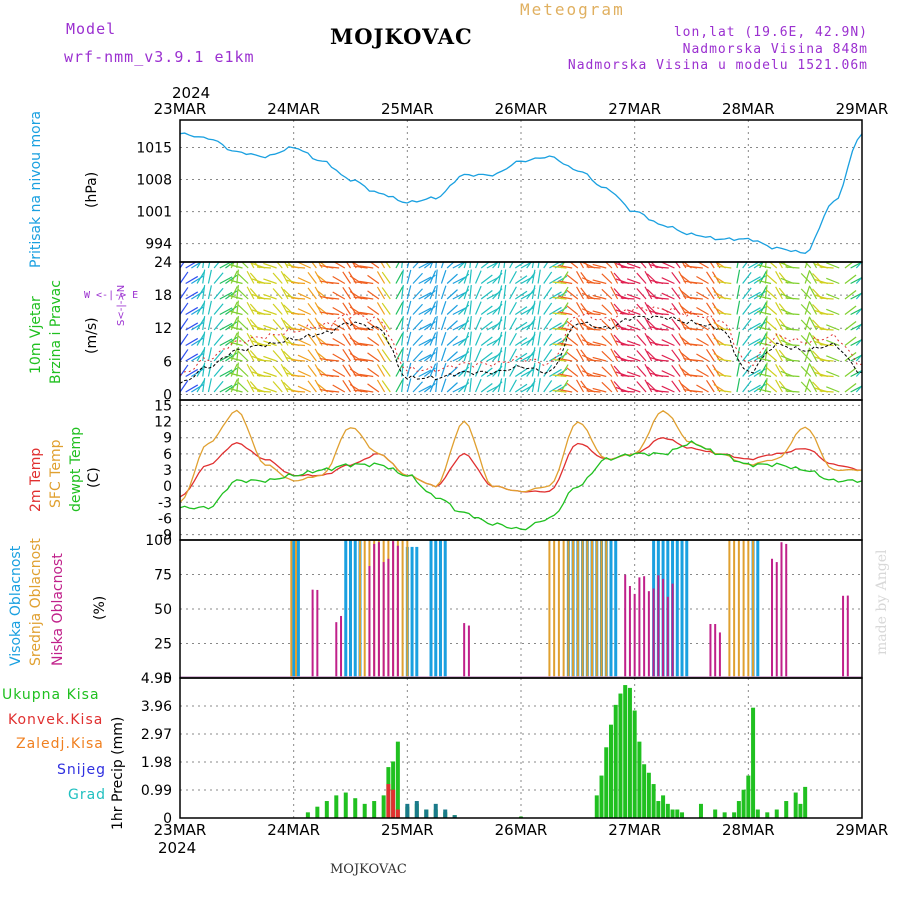 The width and height of the screenshot is (900, 900). What do you see at coordinates (156, 763) in the screenshot?
I see `y-tick-label: 1.98` at bounding box center [156, 763].